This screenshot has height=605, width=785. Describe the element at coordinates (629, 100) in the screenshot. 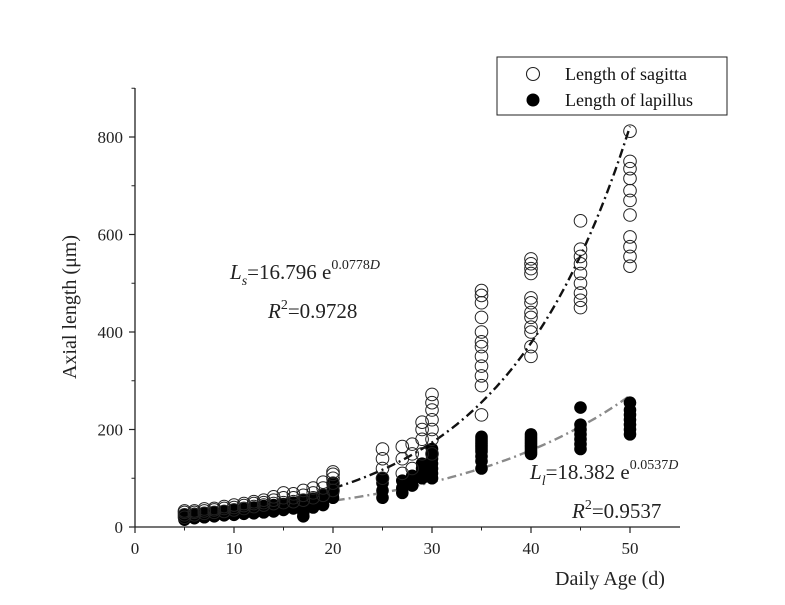

I see `legend-label-lapillus: Length of lapillus` at that location.